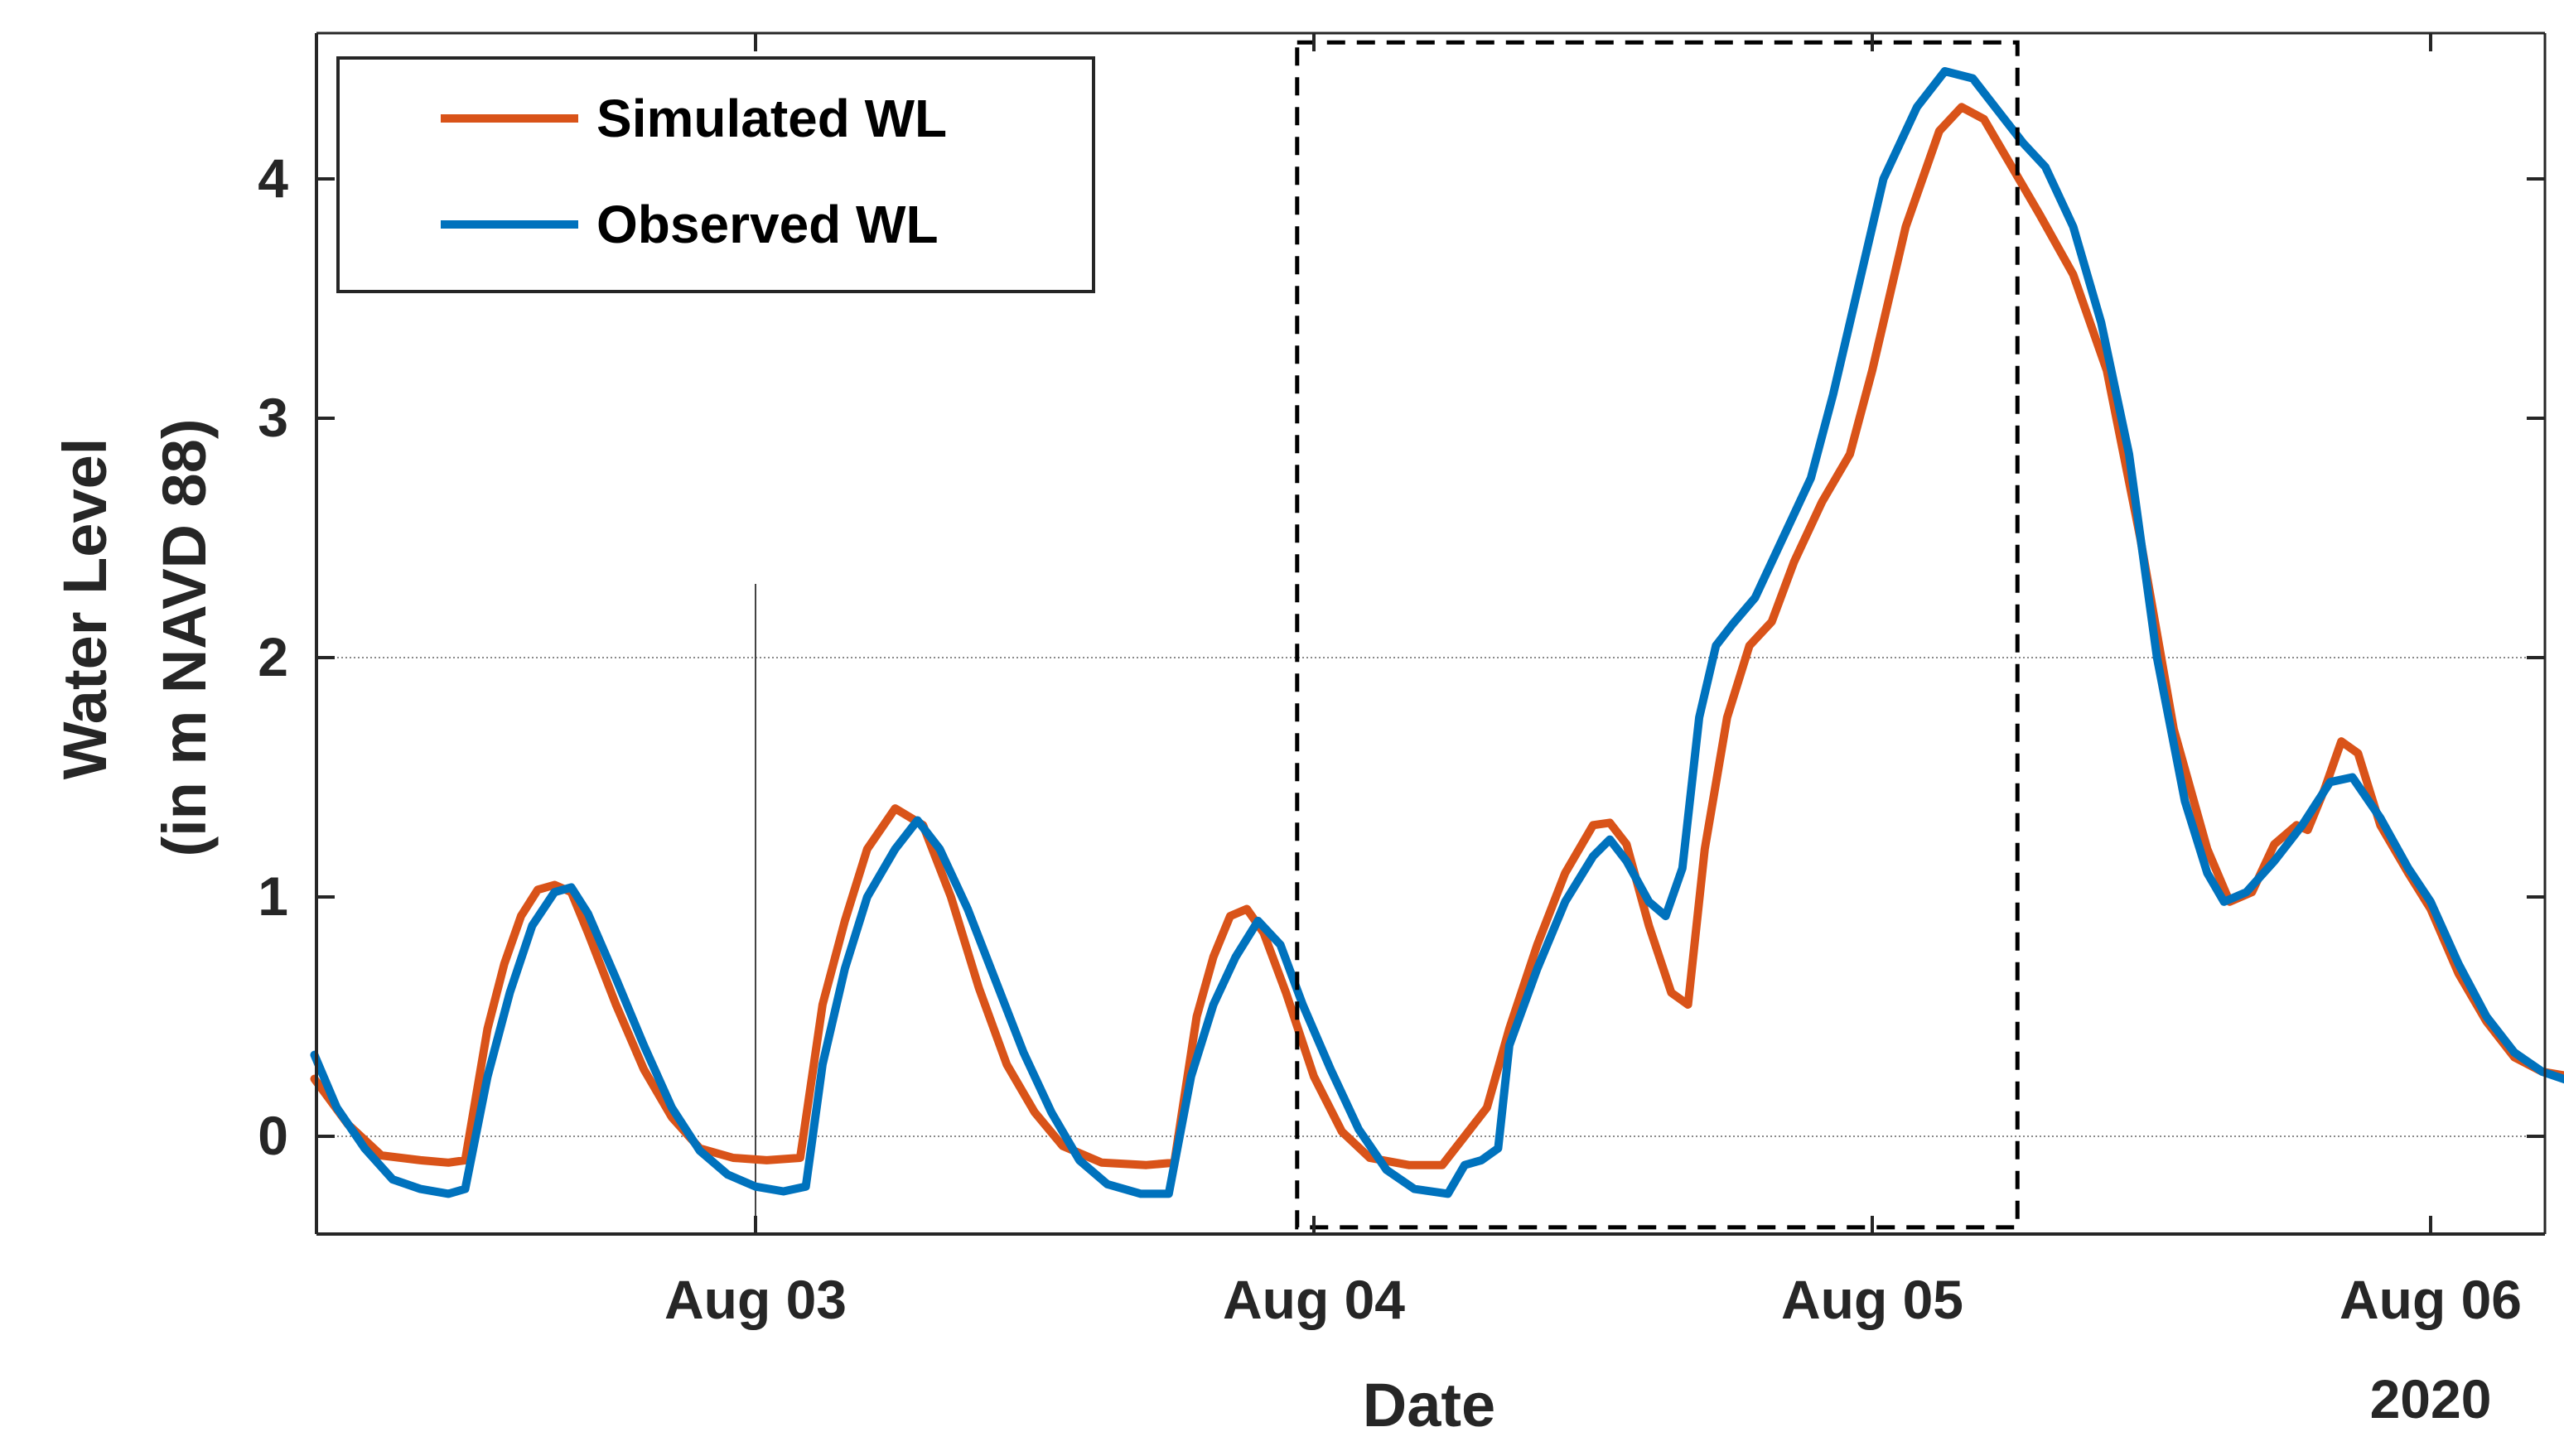 This screenshot has height=1456, width=2564. What do you see at coordinates (273, 1135) in the screenshot?
I see `y-tick-label-0: 0` at bounding box center [273, 1135].